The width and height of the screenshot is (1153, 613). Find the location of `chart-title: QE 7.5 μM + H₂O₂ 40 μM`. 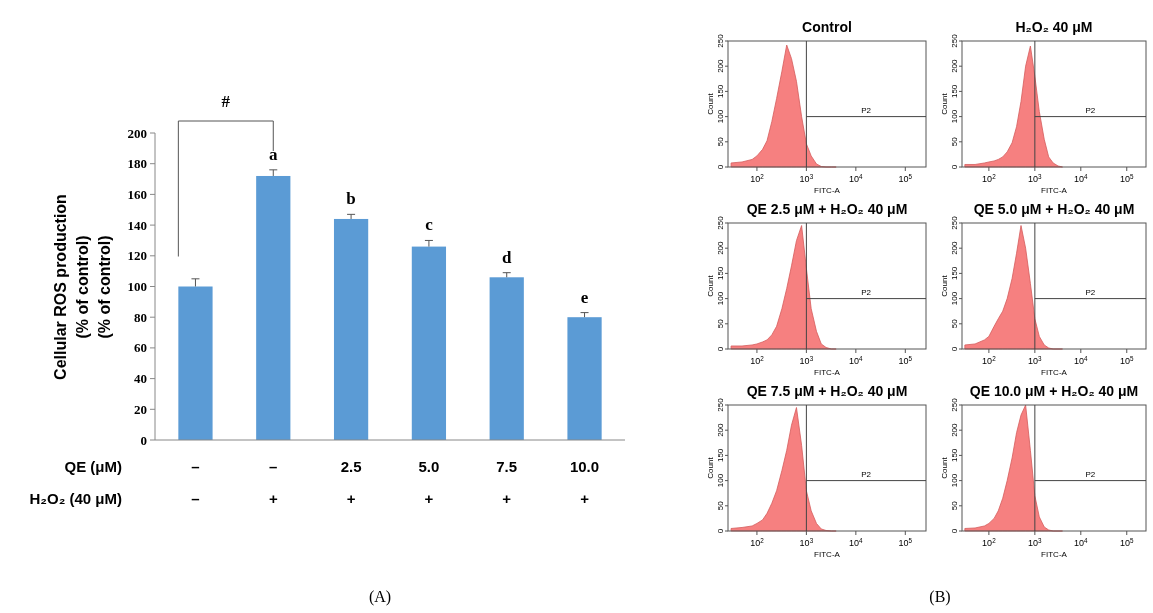

chart-title: QE 7.5 μM + H₂O₂ 40 μM is located at coordinates (827, 391).